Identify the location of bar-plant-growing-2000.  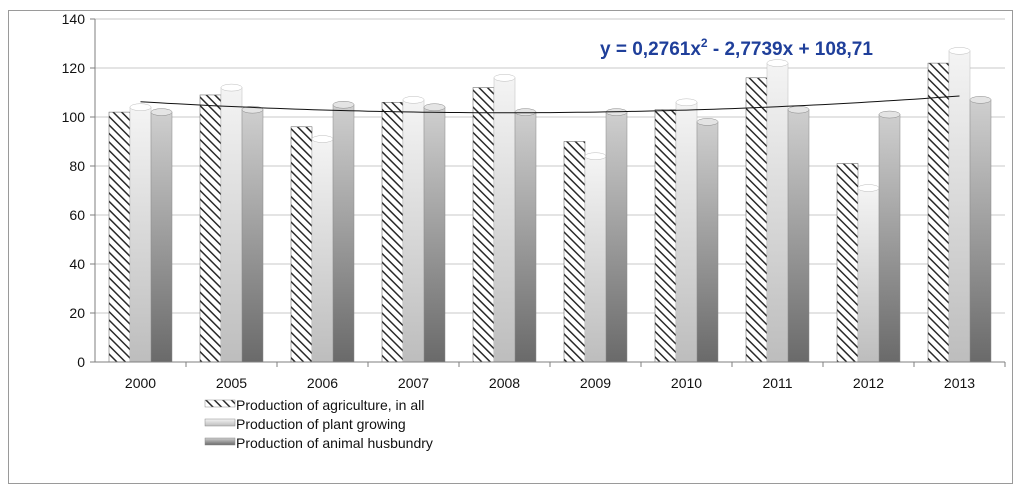
(140, 234).